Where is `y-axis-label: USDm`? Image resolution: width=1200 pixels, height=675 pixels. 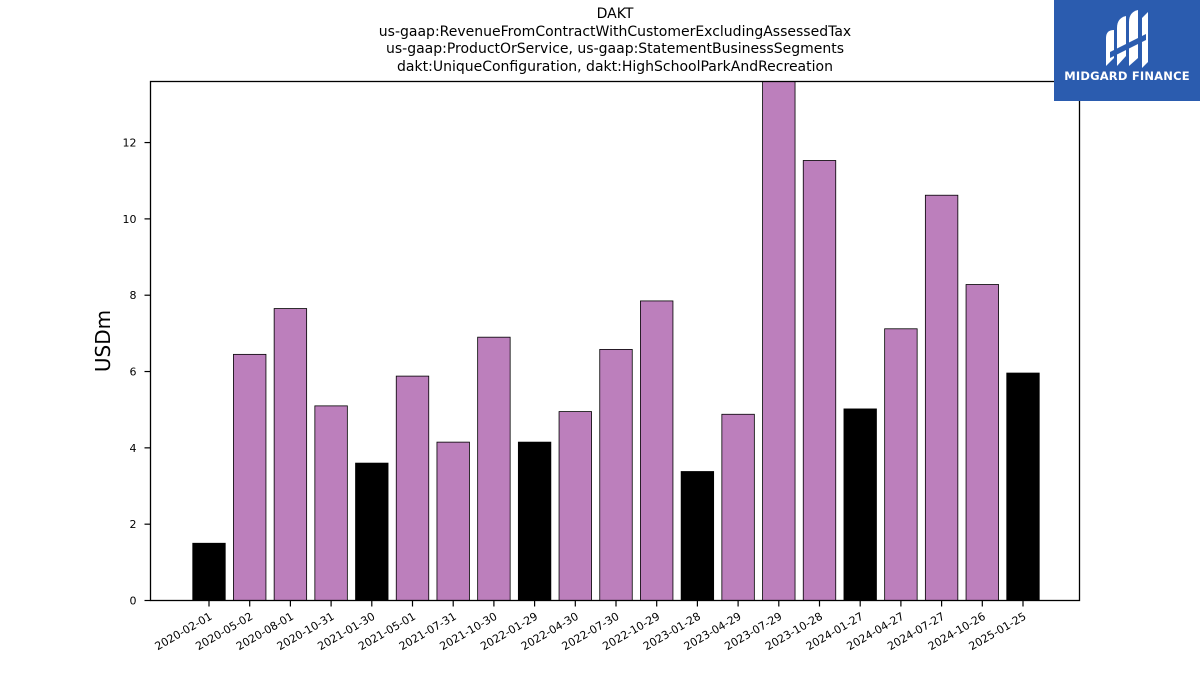
y-axis-label: USDm is located at coordinates (103, 341).